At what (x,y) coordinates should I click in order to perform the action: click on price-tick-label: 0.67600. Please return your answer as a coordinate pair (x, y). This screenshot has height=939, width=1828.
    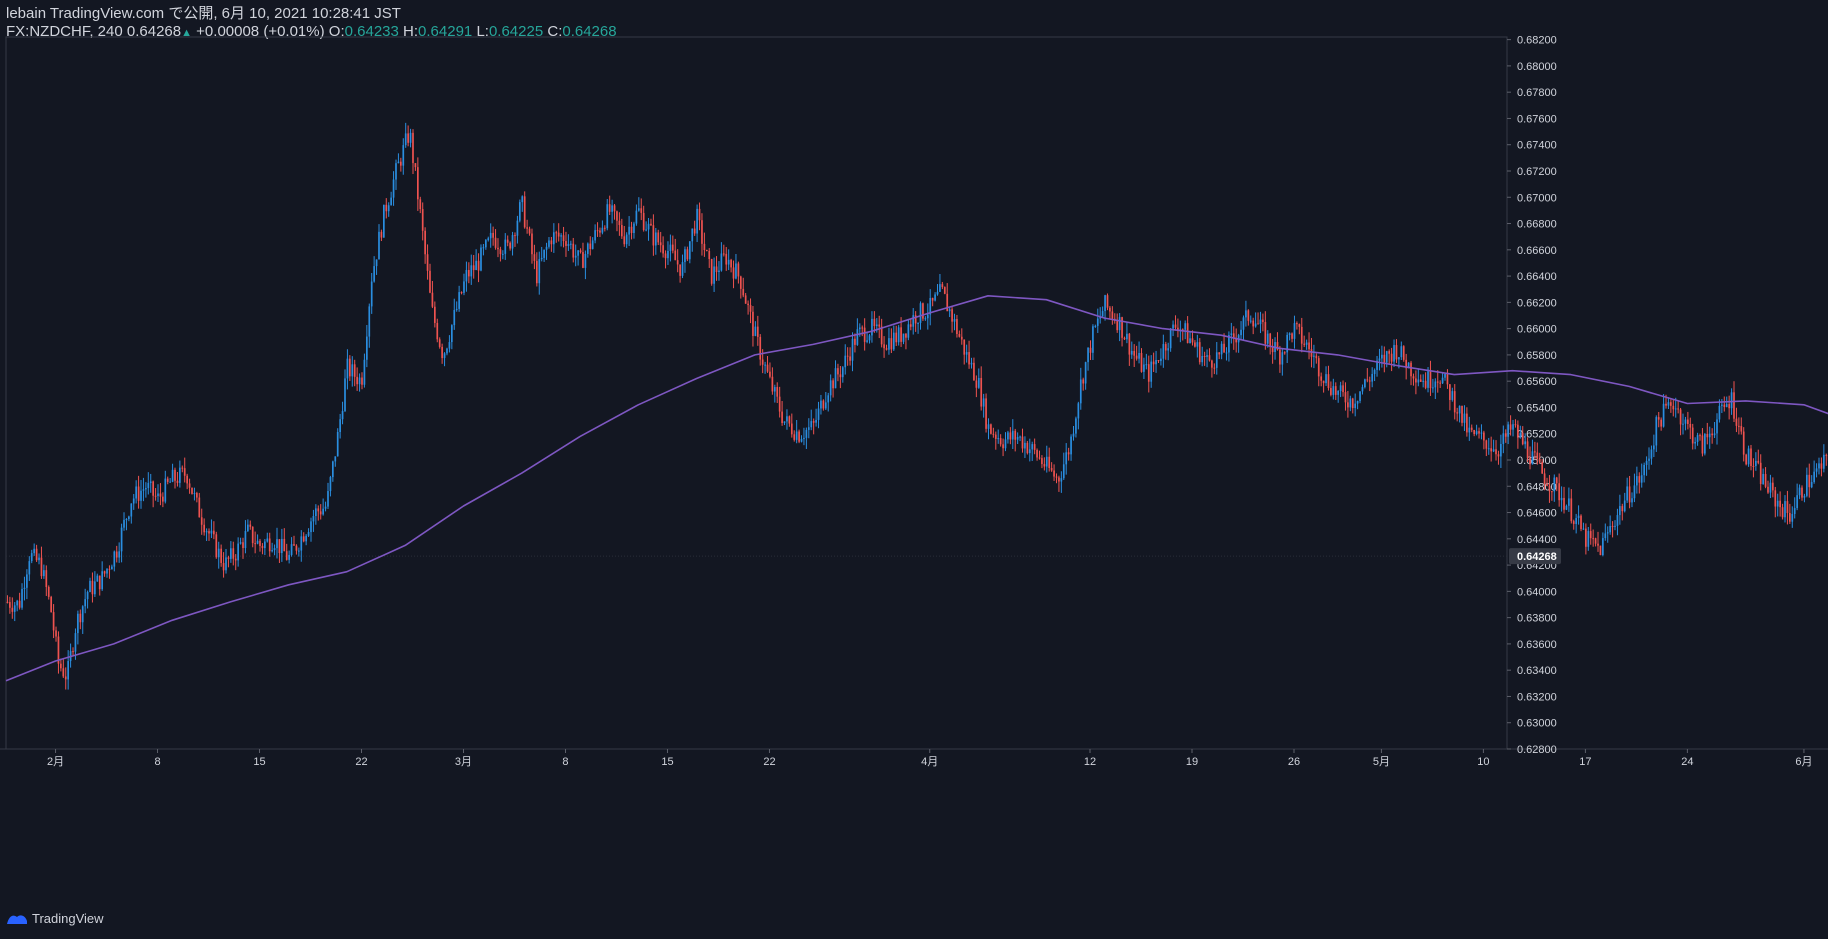
    Looking at the image, I should click on (1537, 119).